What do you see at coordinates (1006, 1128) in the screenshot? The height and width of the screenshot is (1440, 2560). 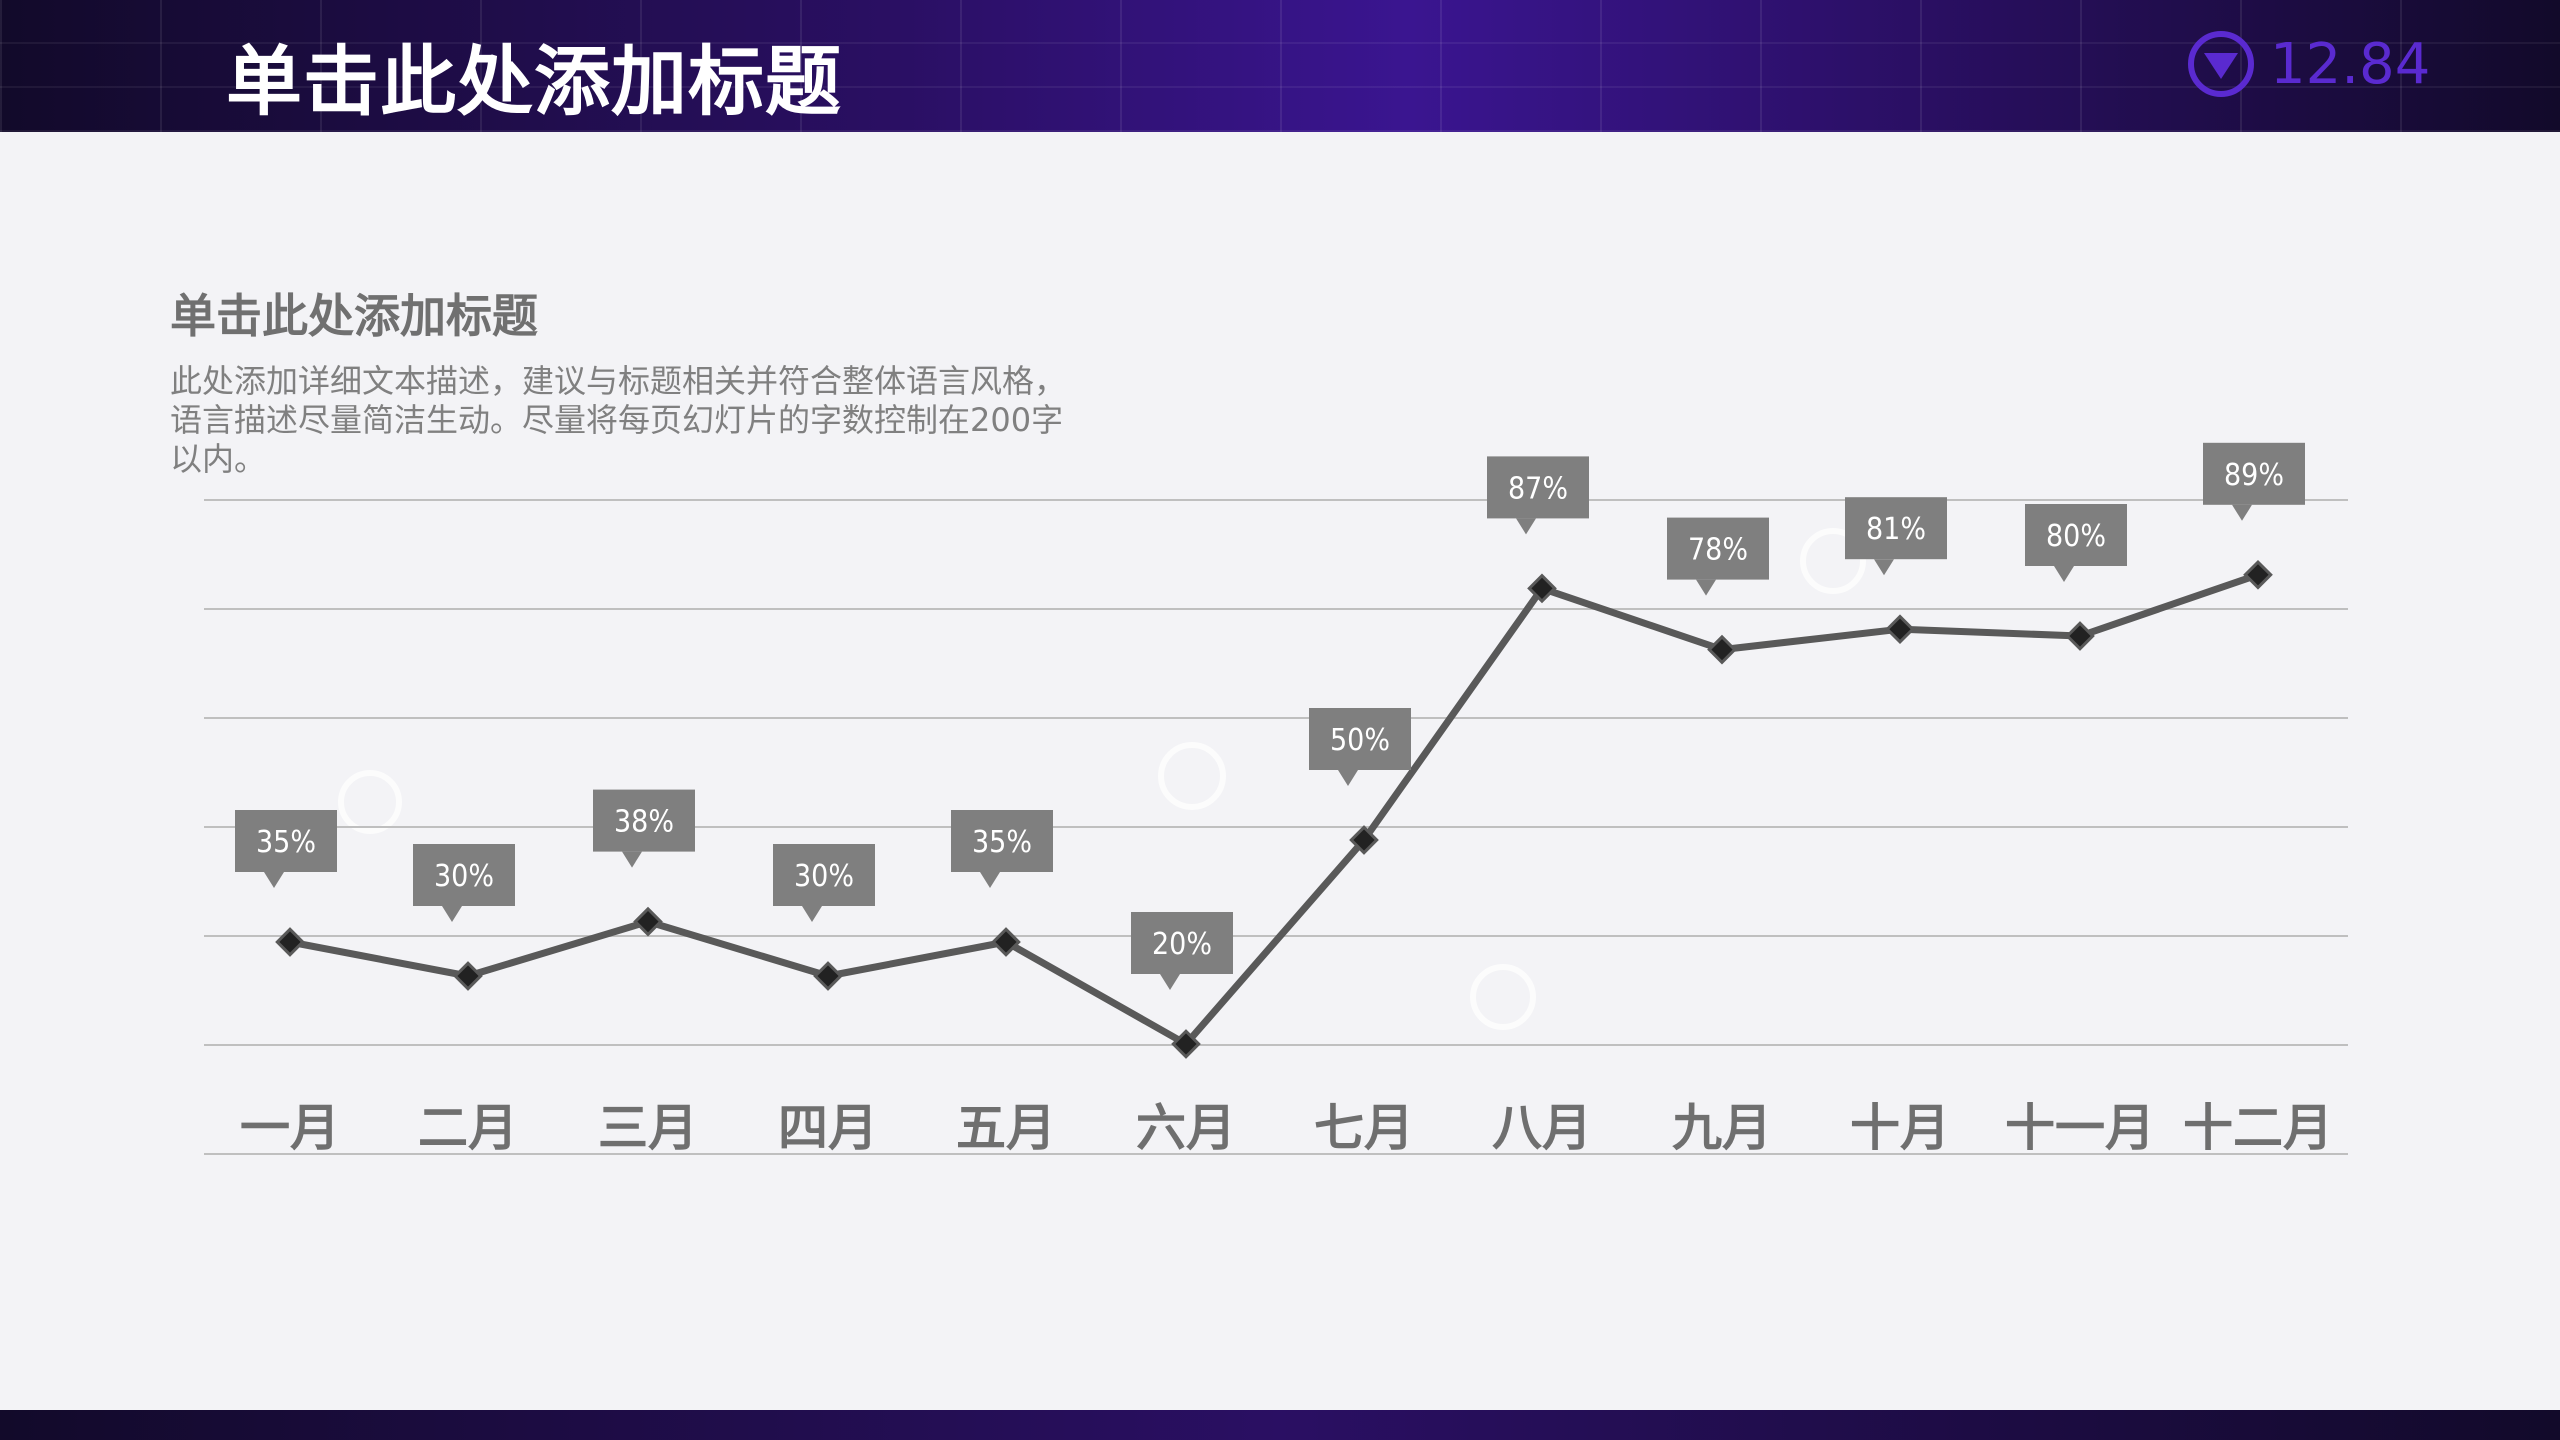 I see `x-tick-label: 五月` at bounding box center [1006, 1128].